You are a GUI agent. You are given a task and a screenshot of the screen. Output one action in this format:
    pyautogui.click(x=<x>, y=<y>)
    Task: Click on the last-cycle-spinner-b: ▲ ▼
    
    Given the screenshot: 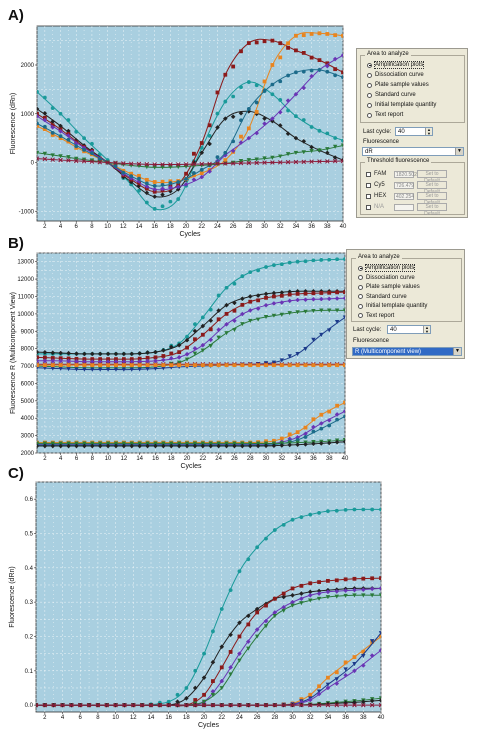 What is the action you would take?
    pyautogui.click(x=426, y=329)
    